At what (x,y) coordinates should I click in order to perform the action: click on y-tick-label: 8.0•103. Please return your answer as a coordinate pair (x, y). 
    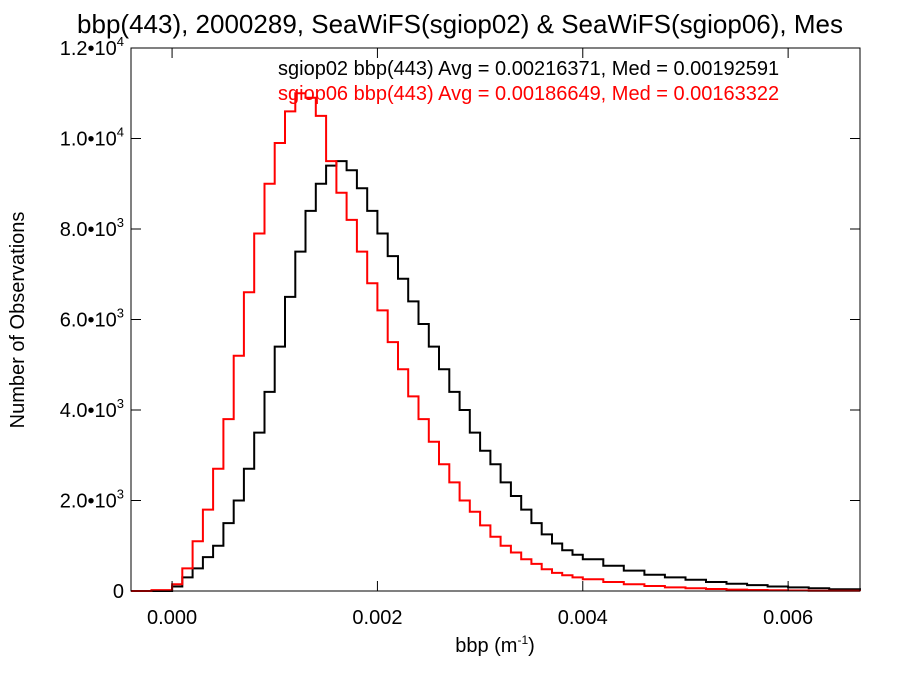
    Looking at the image, I should click on (92, 228).